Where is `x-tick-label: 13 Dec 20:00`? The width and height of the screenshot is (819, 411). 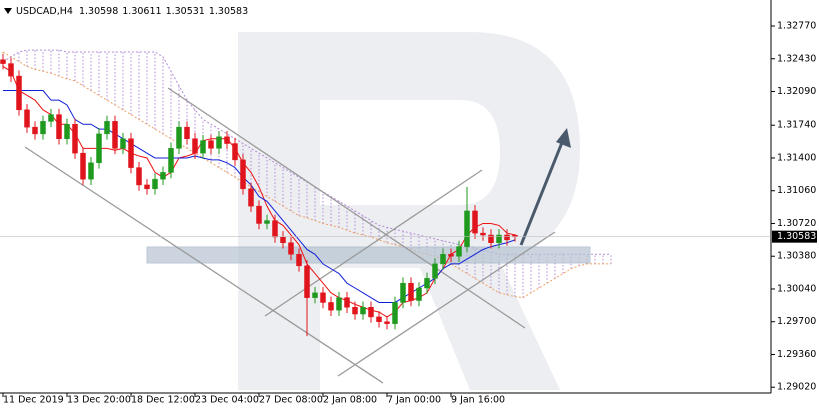
x-tick-label: 13 Dec 20:00 is located at coordinates (99, 400).